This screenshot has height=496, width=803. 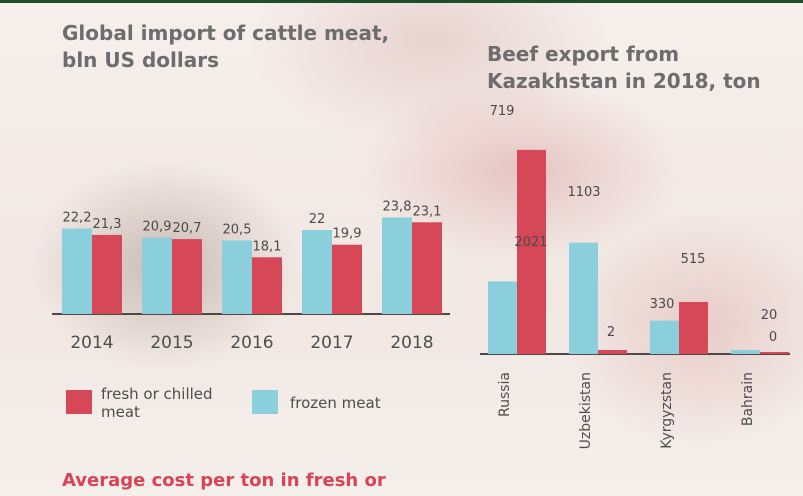 What do you see at coordinates (347, 234) in the screenshot?
I see `data-label-fresh-2017: 19,9` at bounding box center [347, 234].